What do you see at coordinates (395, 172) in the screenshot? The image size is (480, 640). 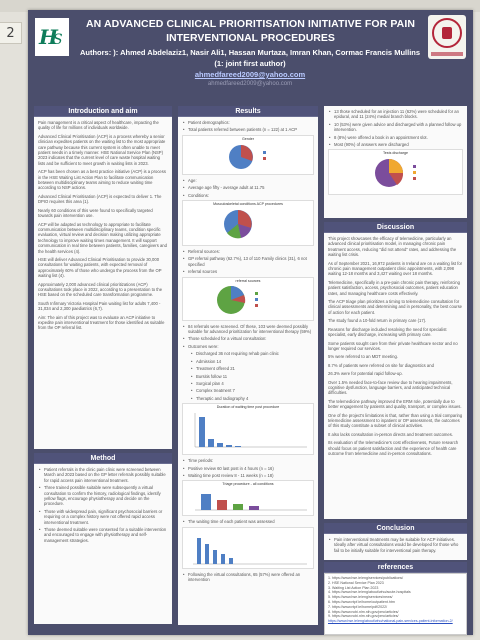 I see `discharge-pie-chart: Tests discharge` at bounding box center [395, 172].